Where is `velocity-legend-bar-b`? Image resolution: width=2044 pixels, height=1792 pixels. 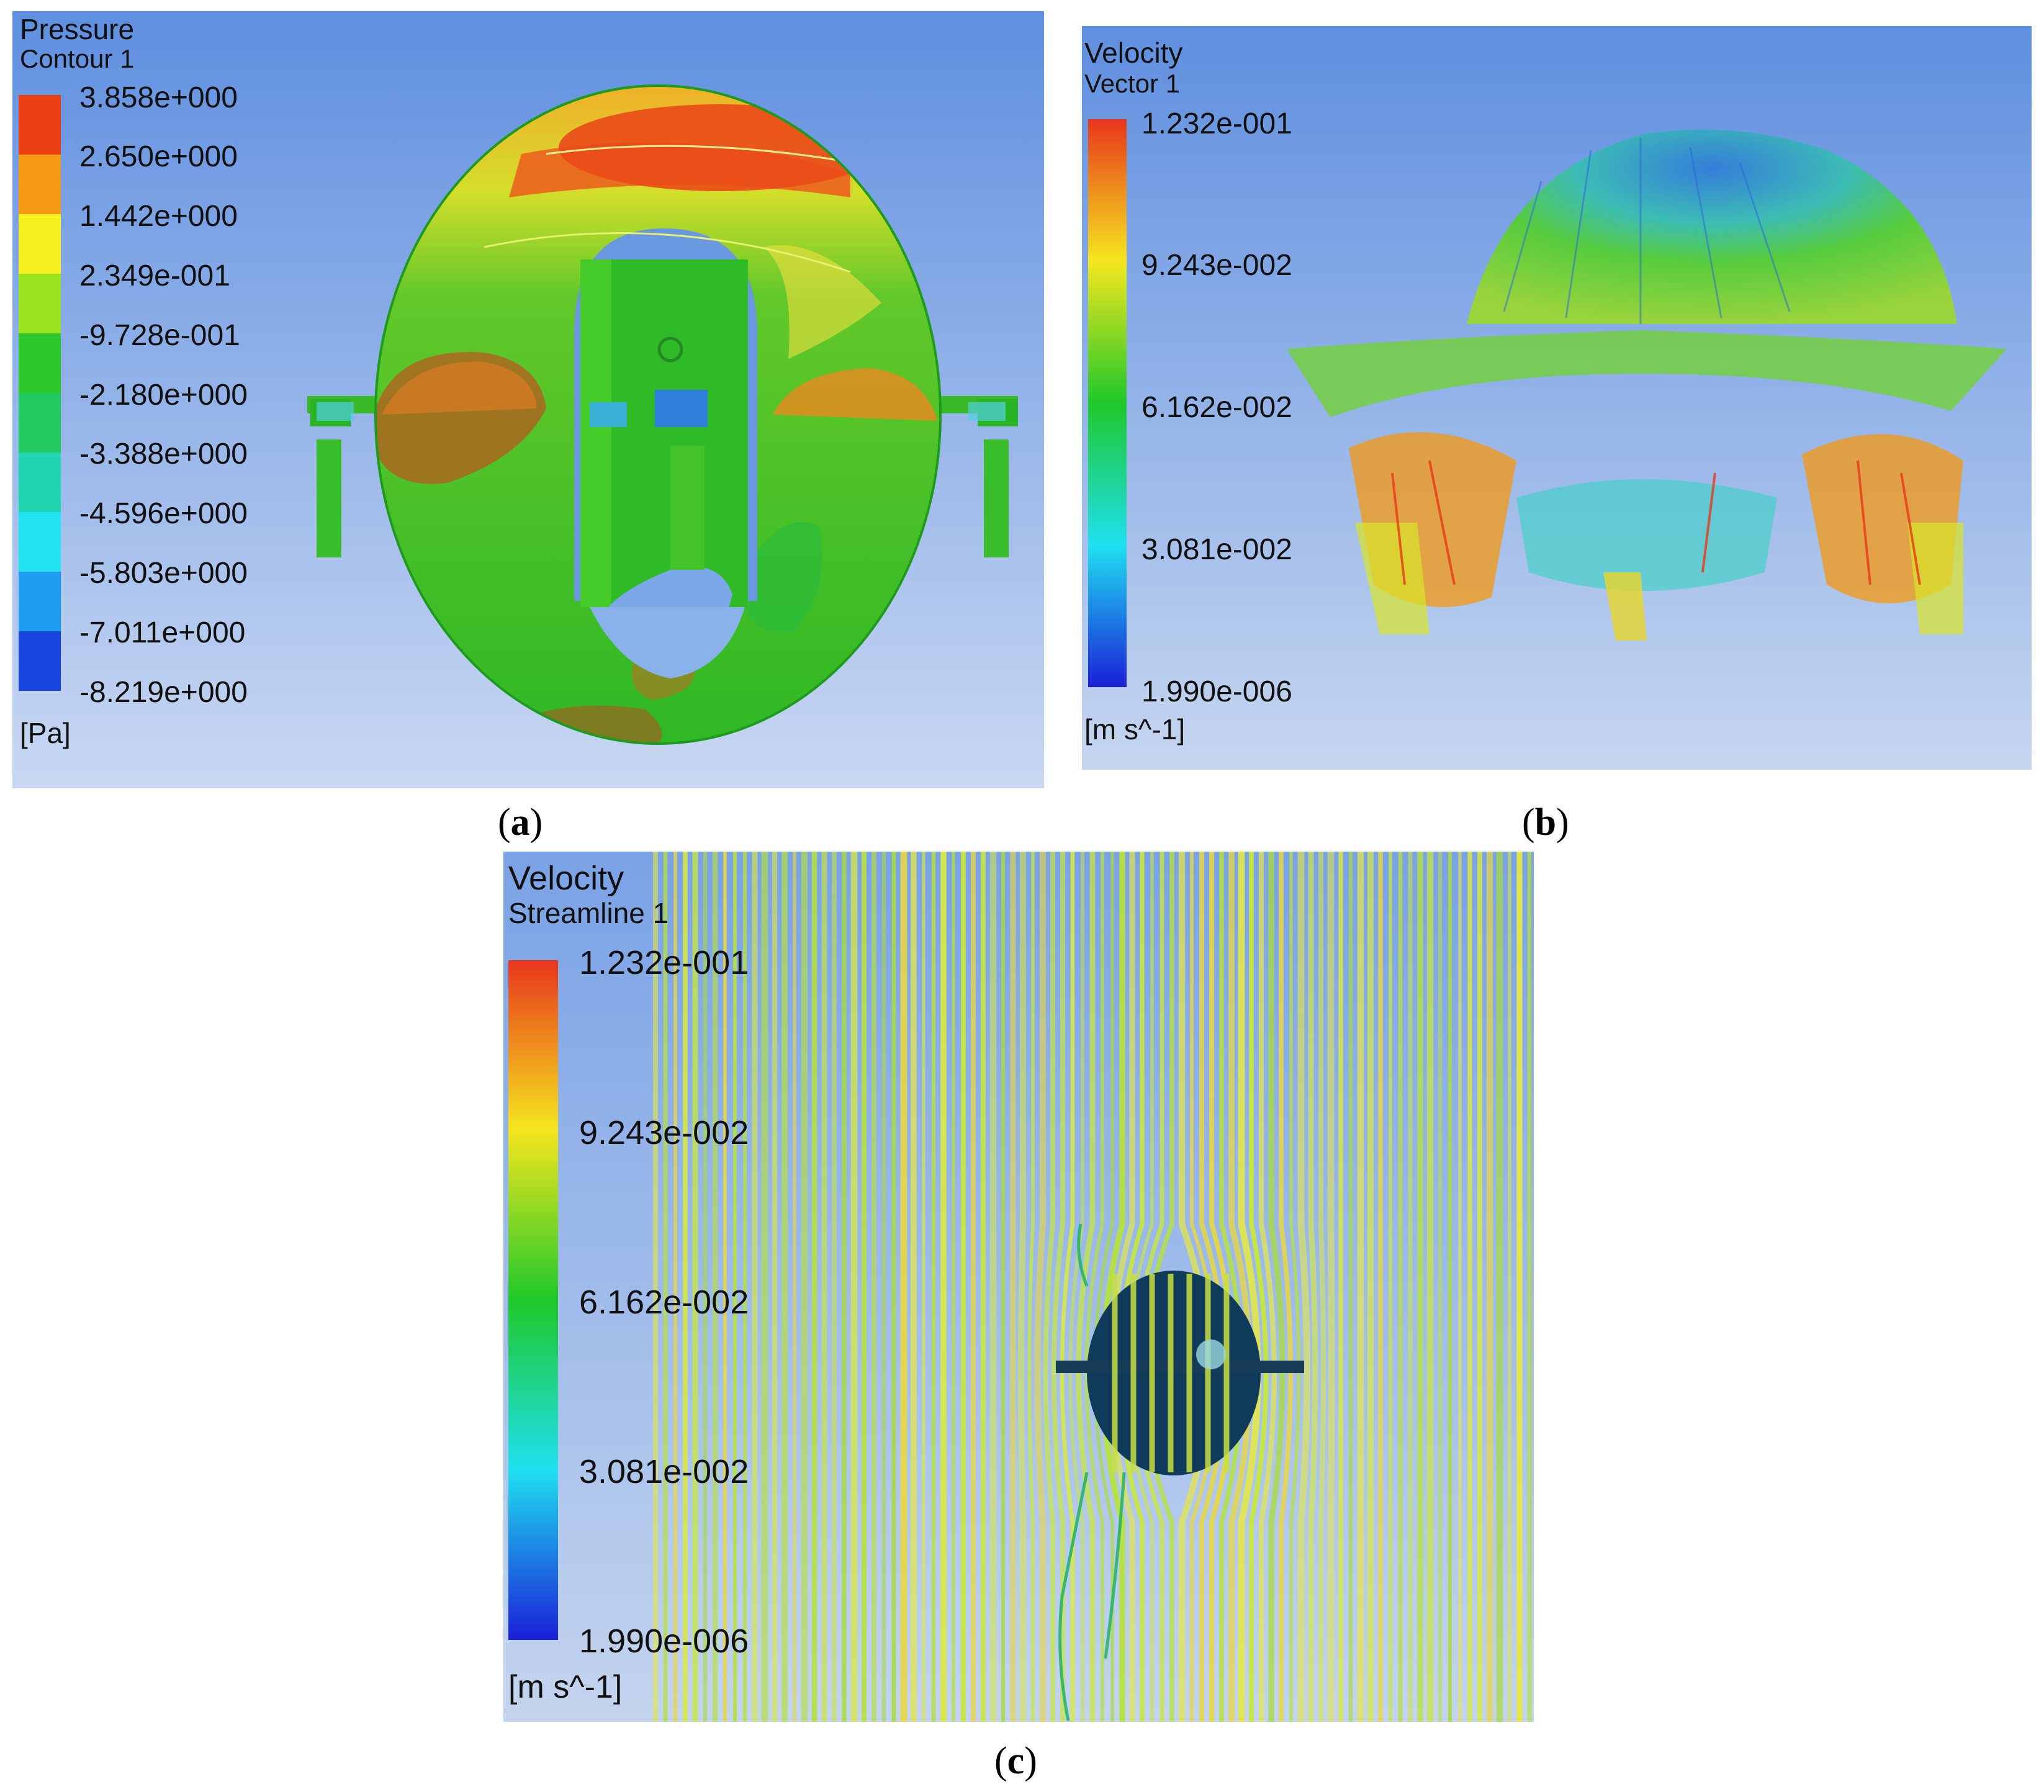 velocity-legend-bar-b is located at coordinates (1107, 403).